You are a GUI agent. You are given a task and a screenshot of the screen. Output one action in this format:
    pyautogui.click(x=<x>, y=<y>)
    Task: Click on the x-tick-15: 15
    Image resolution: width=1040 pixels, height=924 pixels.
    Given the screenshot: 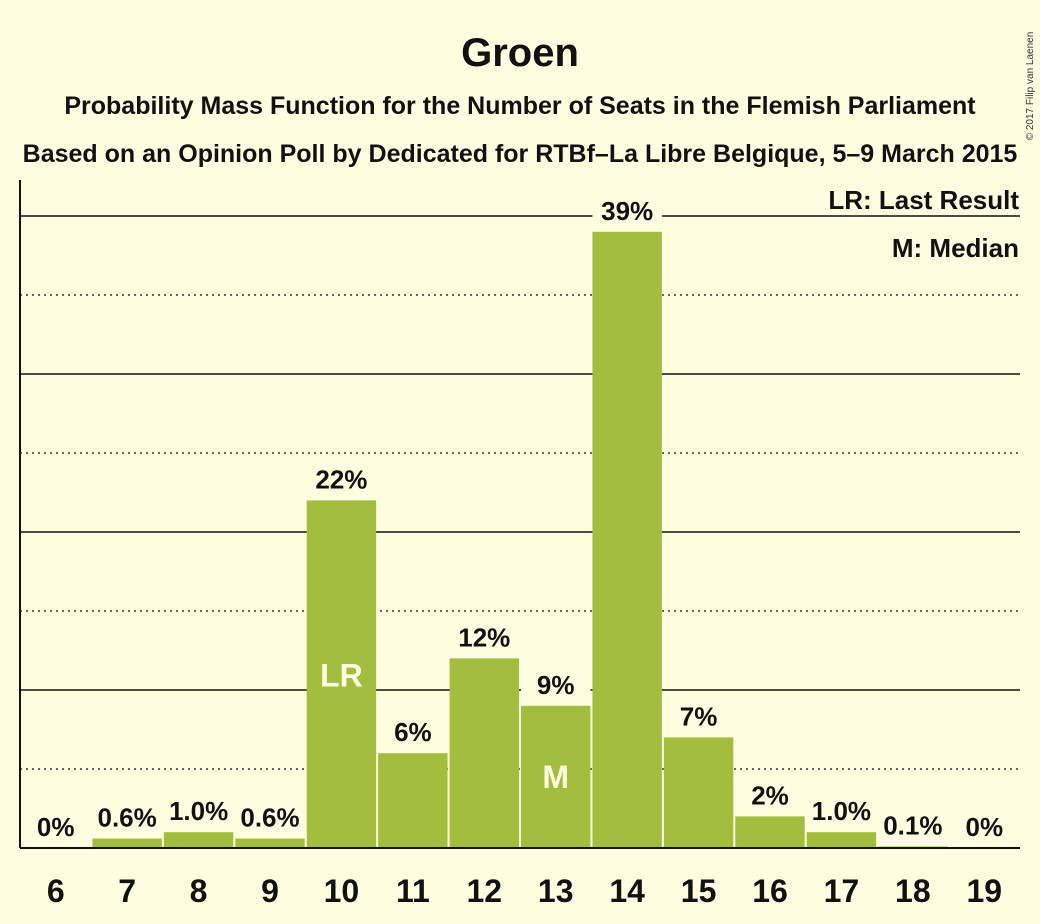 What is the action you would take?
    pyautogui.click(x=699, y=891)
    